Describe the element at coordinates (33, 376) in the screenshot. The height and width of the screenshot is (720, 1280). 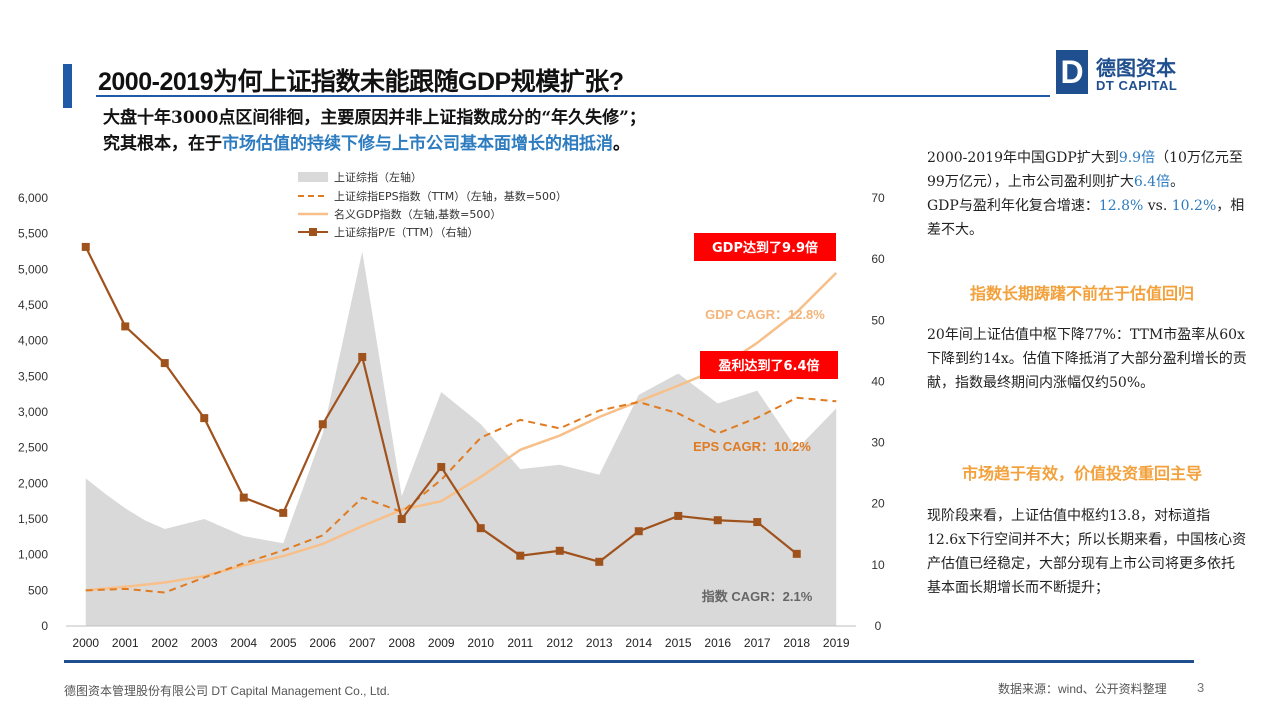
I see `left-axis-tick: 3,500` at that location.